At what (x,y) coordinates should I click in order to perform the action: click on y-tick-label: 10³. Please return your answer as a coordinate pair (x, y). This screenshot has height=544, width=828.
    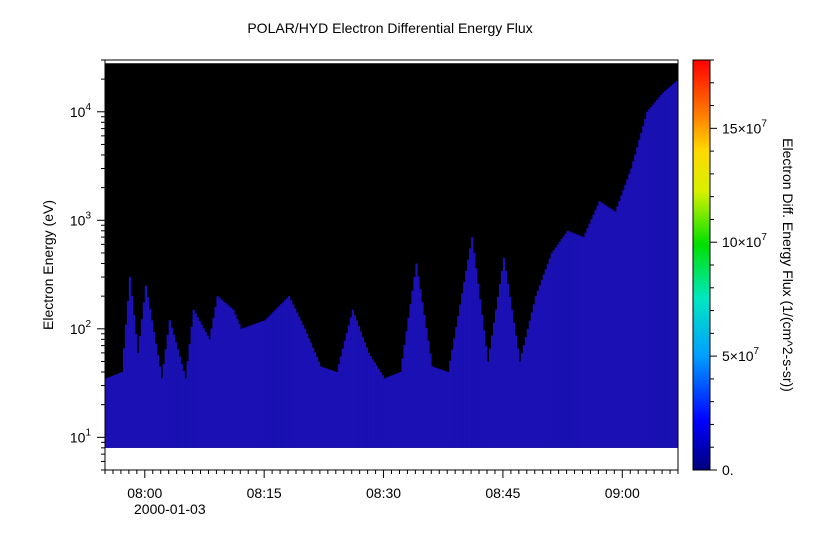
    Looking at the image, I should click on (81, 219).